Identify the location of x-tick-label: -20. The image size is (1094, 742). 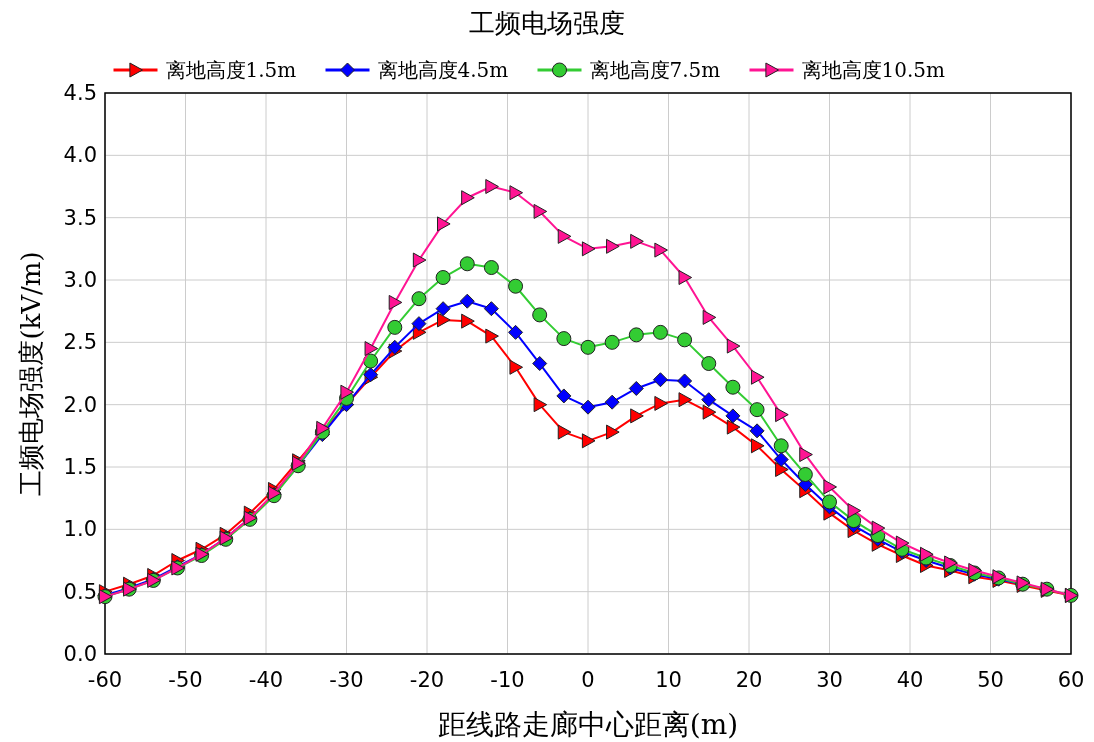
(427, 680).